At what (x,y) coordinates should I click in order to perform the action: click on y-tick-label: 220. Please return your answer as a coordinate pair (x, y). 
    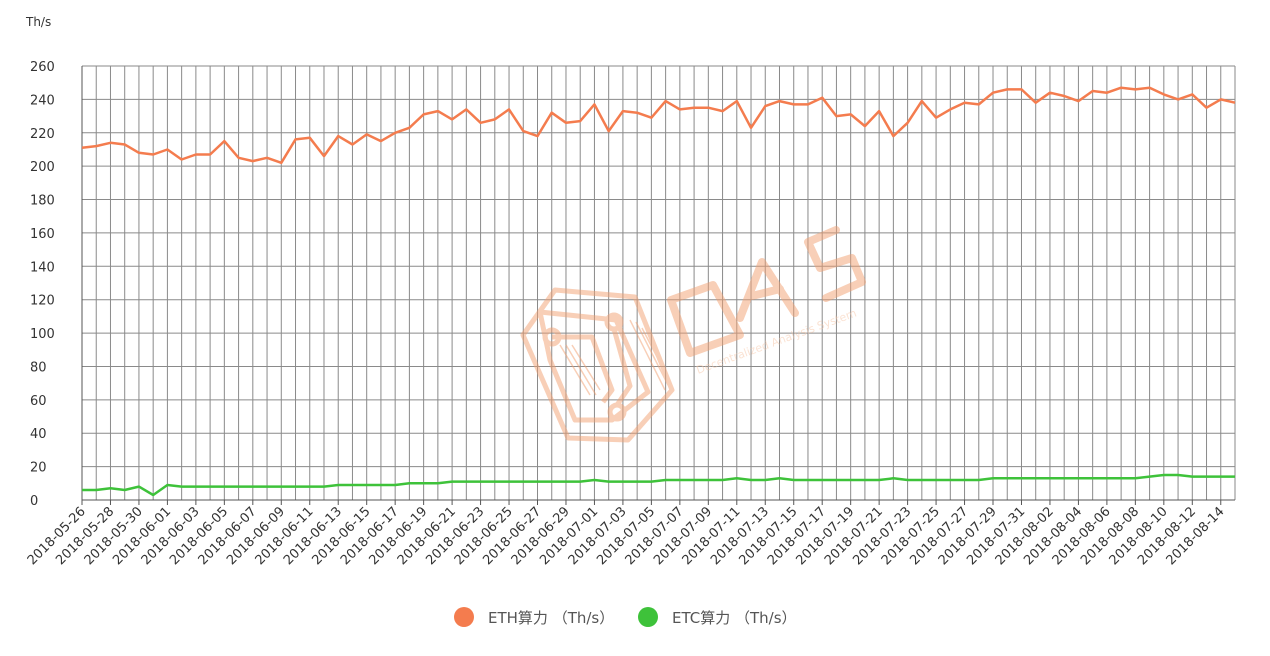
    Looking at the image, I should click on (42, 134).